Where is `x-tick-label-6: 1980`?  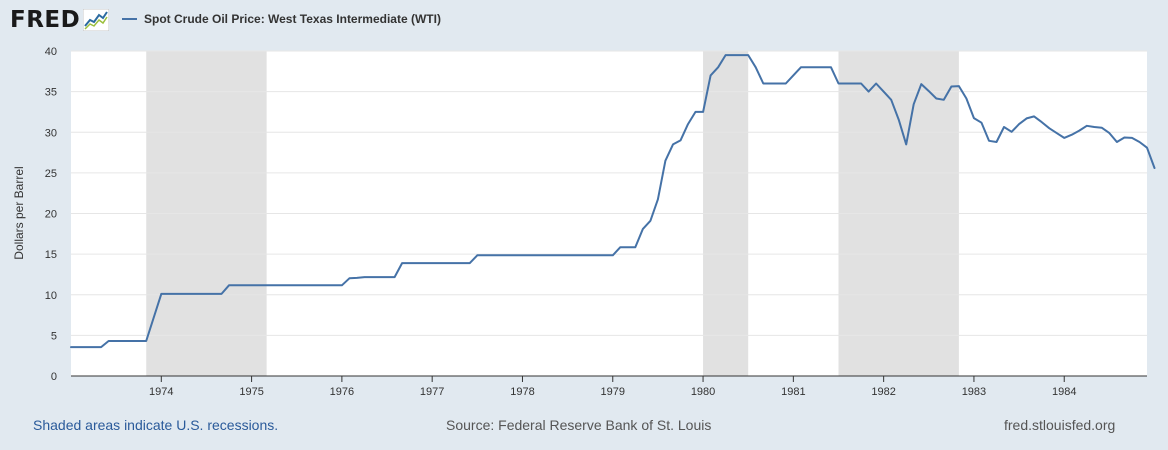
x-tick-label-6: 1980 is located at coordinates (703, 392).